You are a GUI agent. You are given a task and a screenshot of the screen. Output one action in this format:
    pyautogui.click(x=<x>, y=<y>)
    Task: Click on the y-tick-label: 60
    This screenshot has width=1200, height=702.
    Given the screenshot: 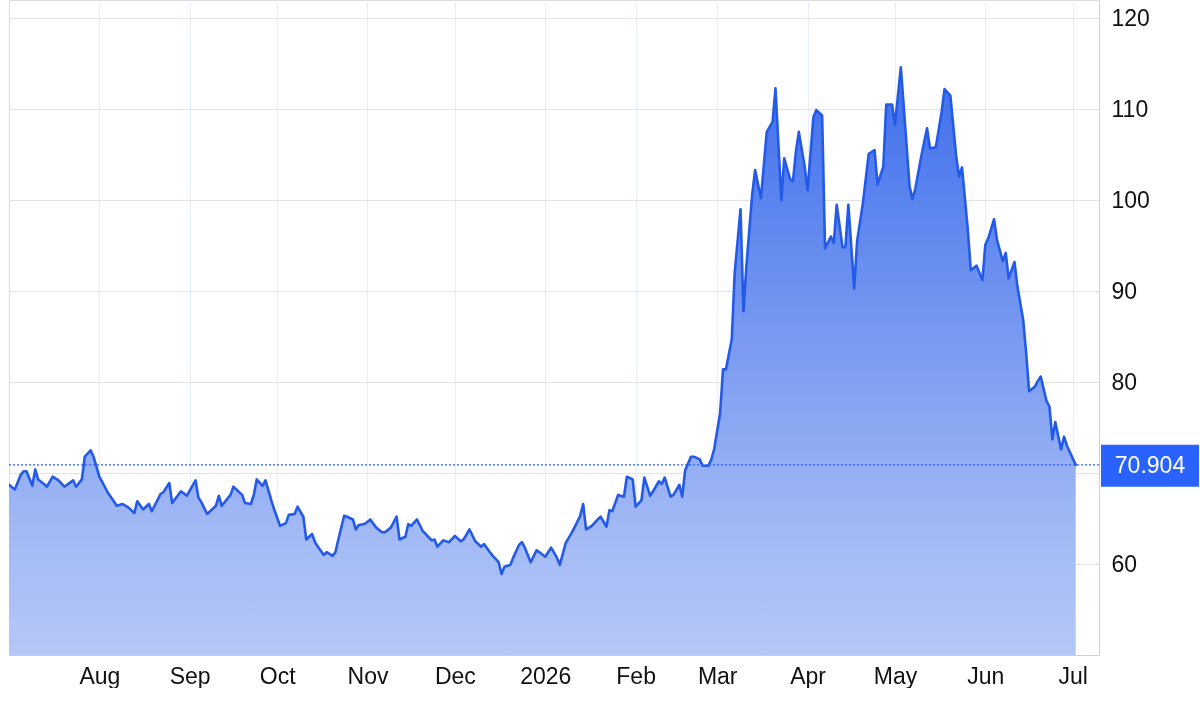 What is the action you would take?
    pyautogui.click(x=1124, y=563)
    